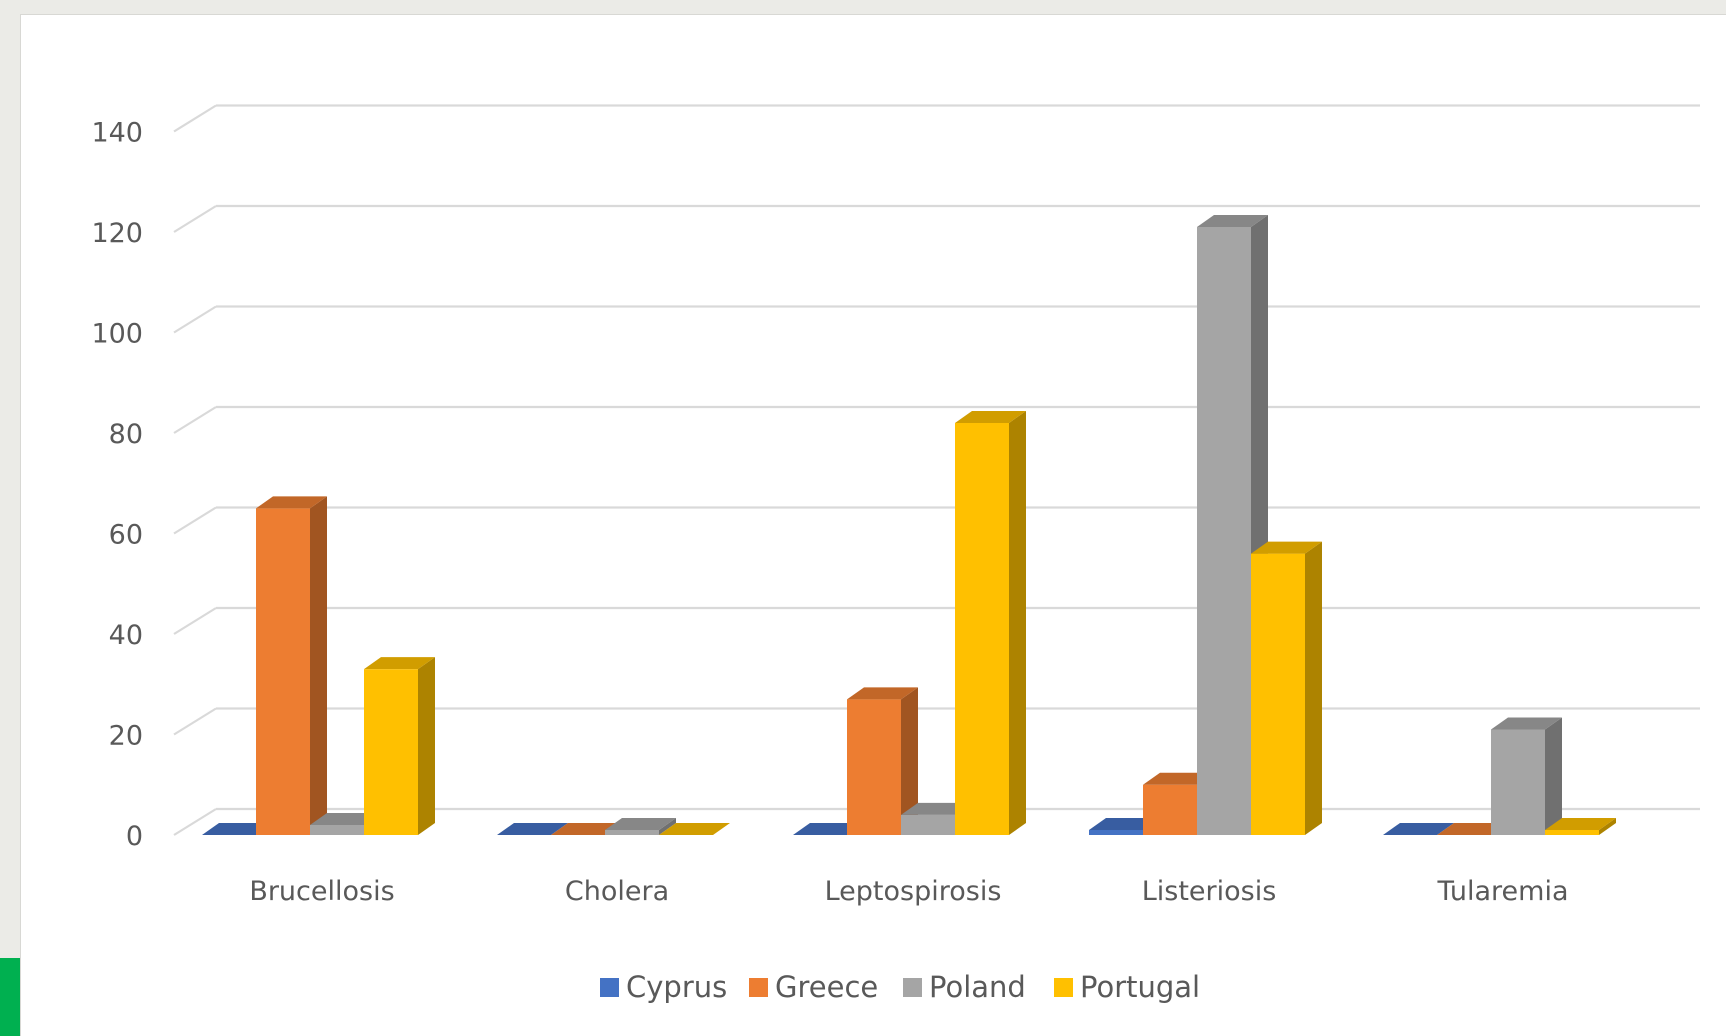  What do you see at coordinates (676, 987) in the screenshot?
I see `legend-label: Cyprus` at bounding box center [676, 987].